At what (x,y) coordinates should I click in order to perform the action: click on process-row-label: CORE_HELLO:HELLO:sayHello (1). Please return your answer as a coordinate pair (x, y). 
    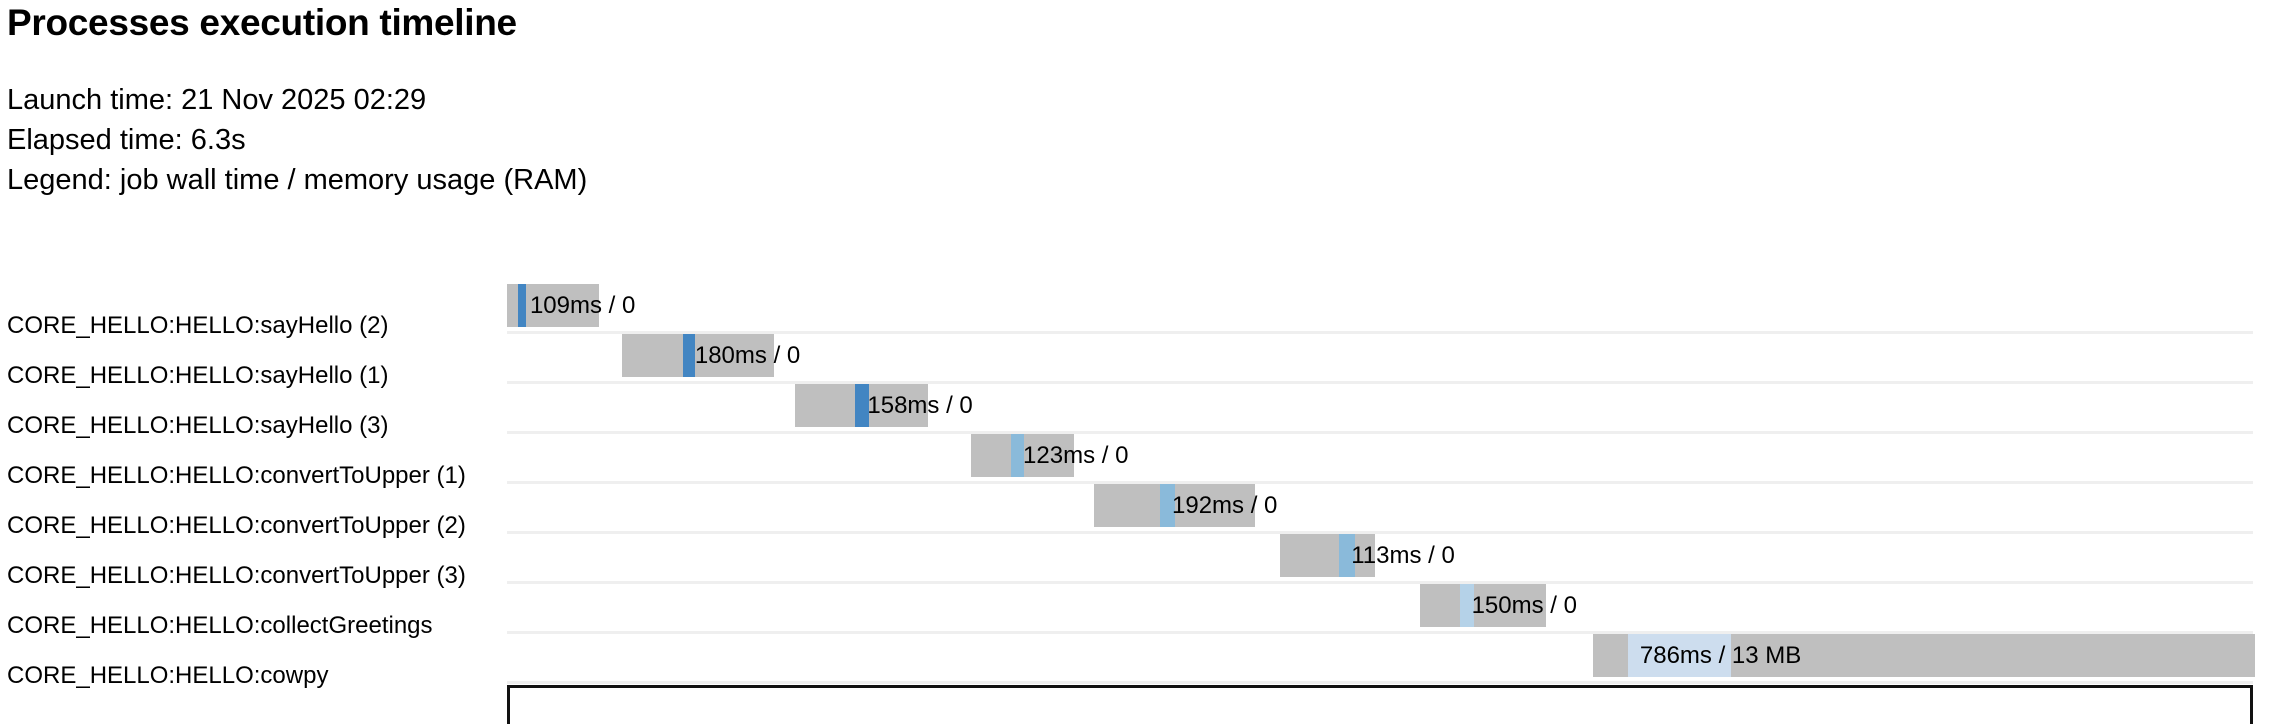
    Looking at the image, I should click on (198, 375).